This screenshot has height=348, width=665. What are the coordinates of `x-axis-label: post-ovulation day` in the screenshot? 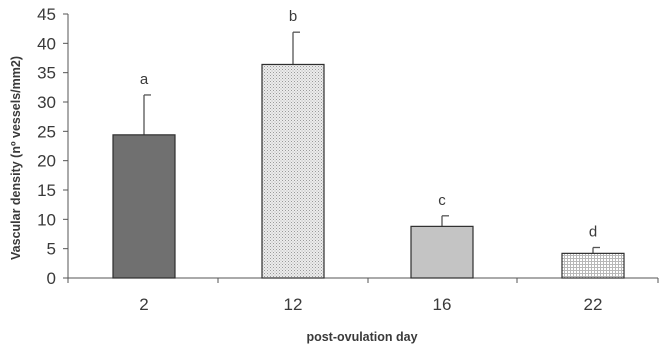 It's located at (361, 337).